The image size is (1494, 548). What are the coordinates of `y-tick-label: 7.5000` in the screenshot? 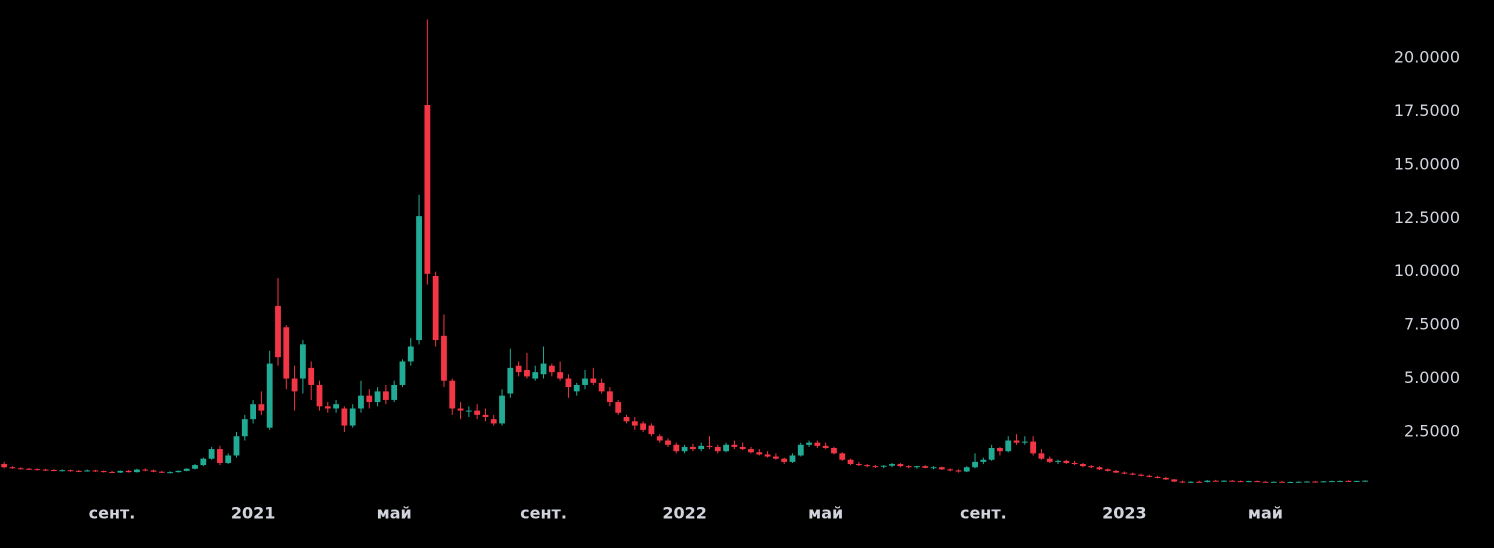 It's located at (1432, 324).